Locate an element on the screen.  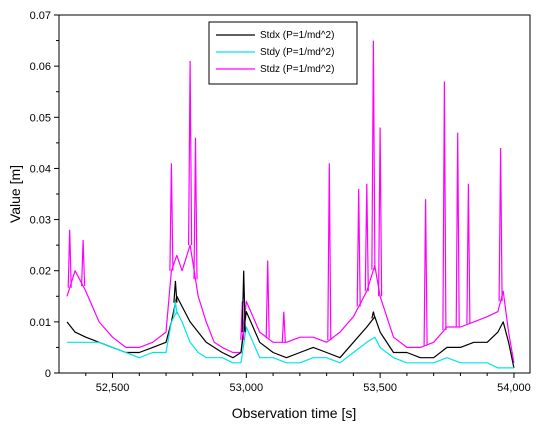
x-axis-label: Observation time [s] is located at coordinates (294, 413).